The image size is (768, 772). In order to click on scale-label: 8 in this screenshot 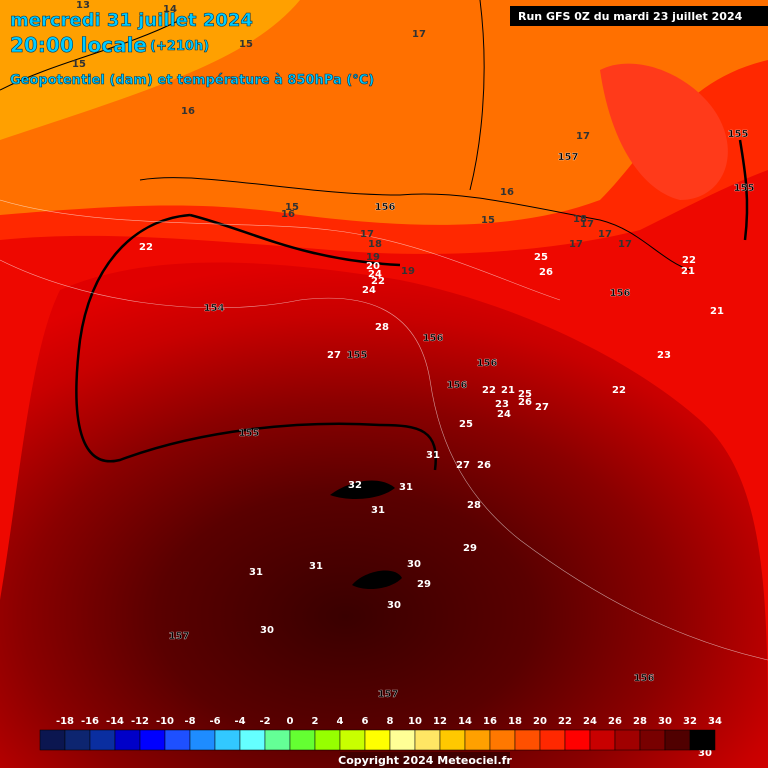, I will do `click(390, 721)`.